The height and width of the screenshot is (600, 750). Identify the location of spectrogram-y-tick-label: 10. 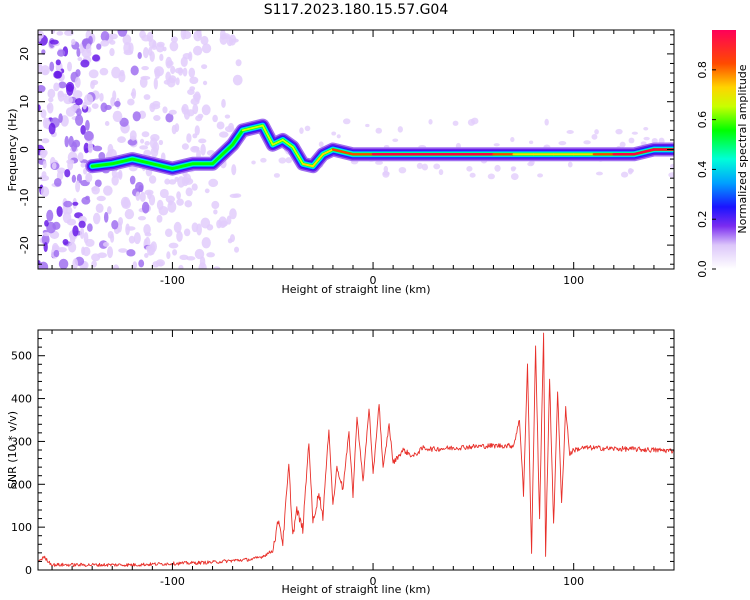
(24, 102).